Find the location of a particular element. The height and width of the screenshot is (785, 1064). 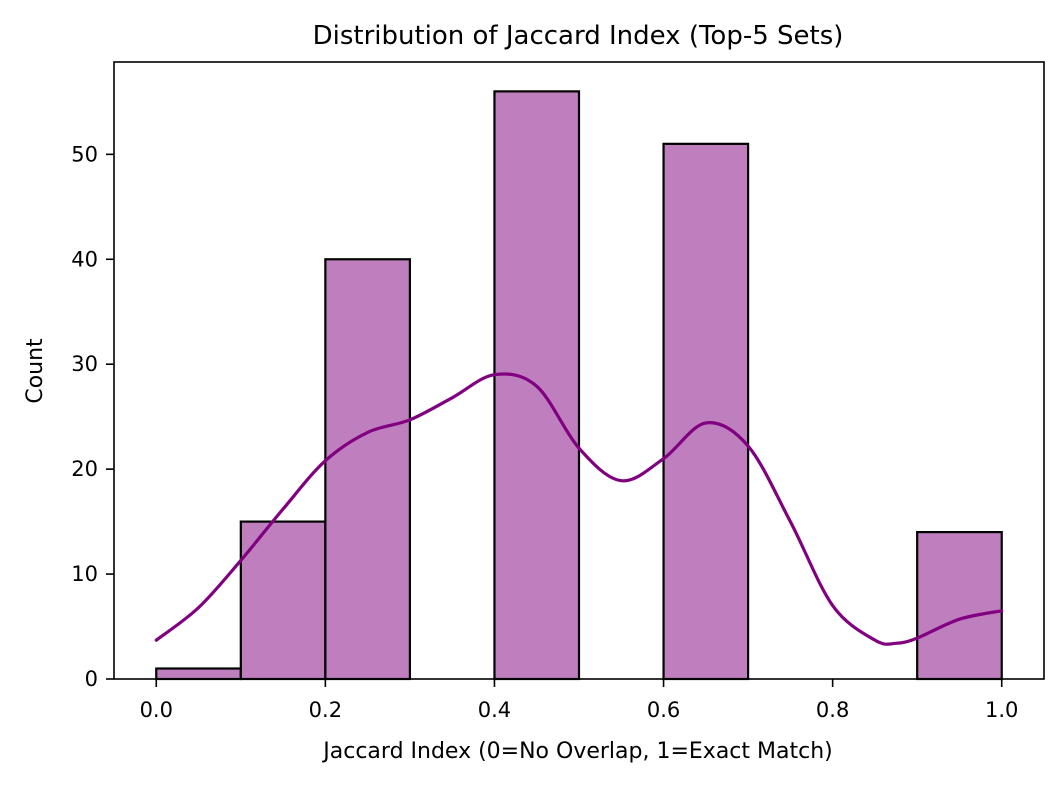

y-axis-ticks: 0 10 20 30 40 50 is located at coordinates (92, 416).